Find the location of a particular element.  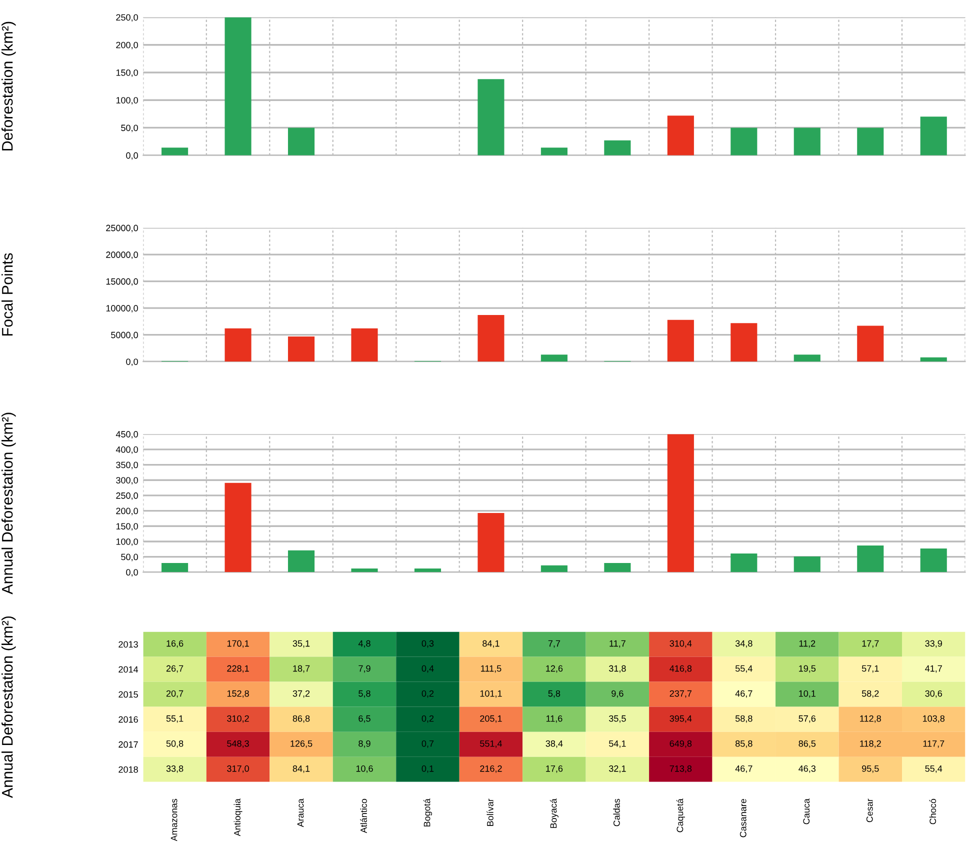

data-label: 46,3 is located at coordinates (807, 769).